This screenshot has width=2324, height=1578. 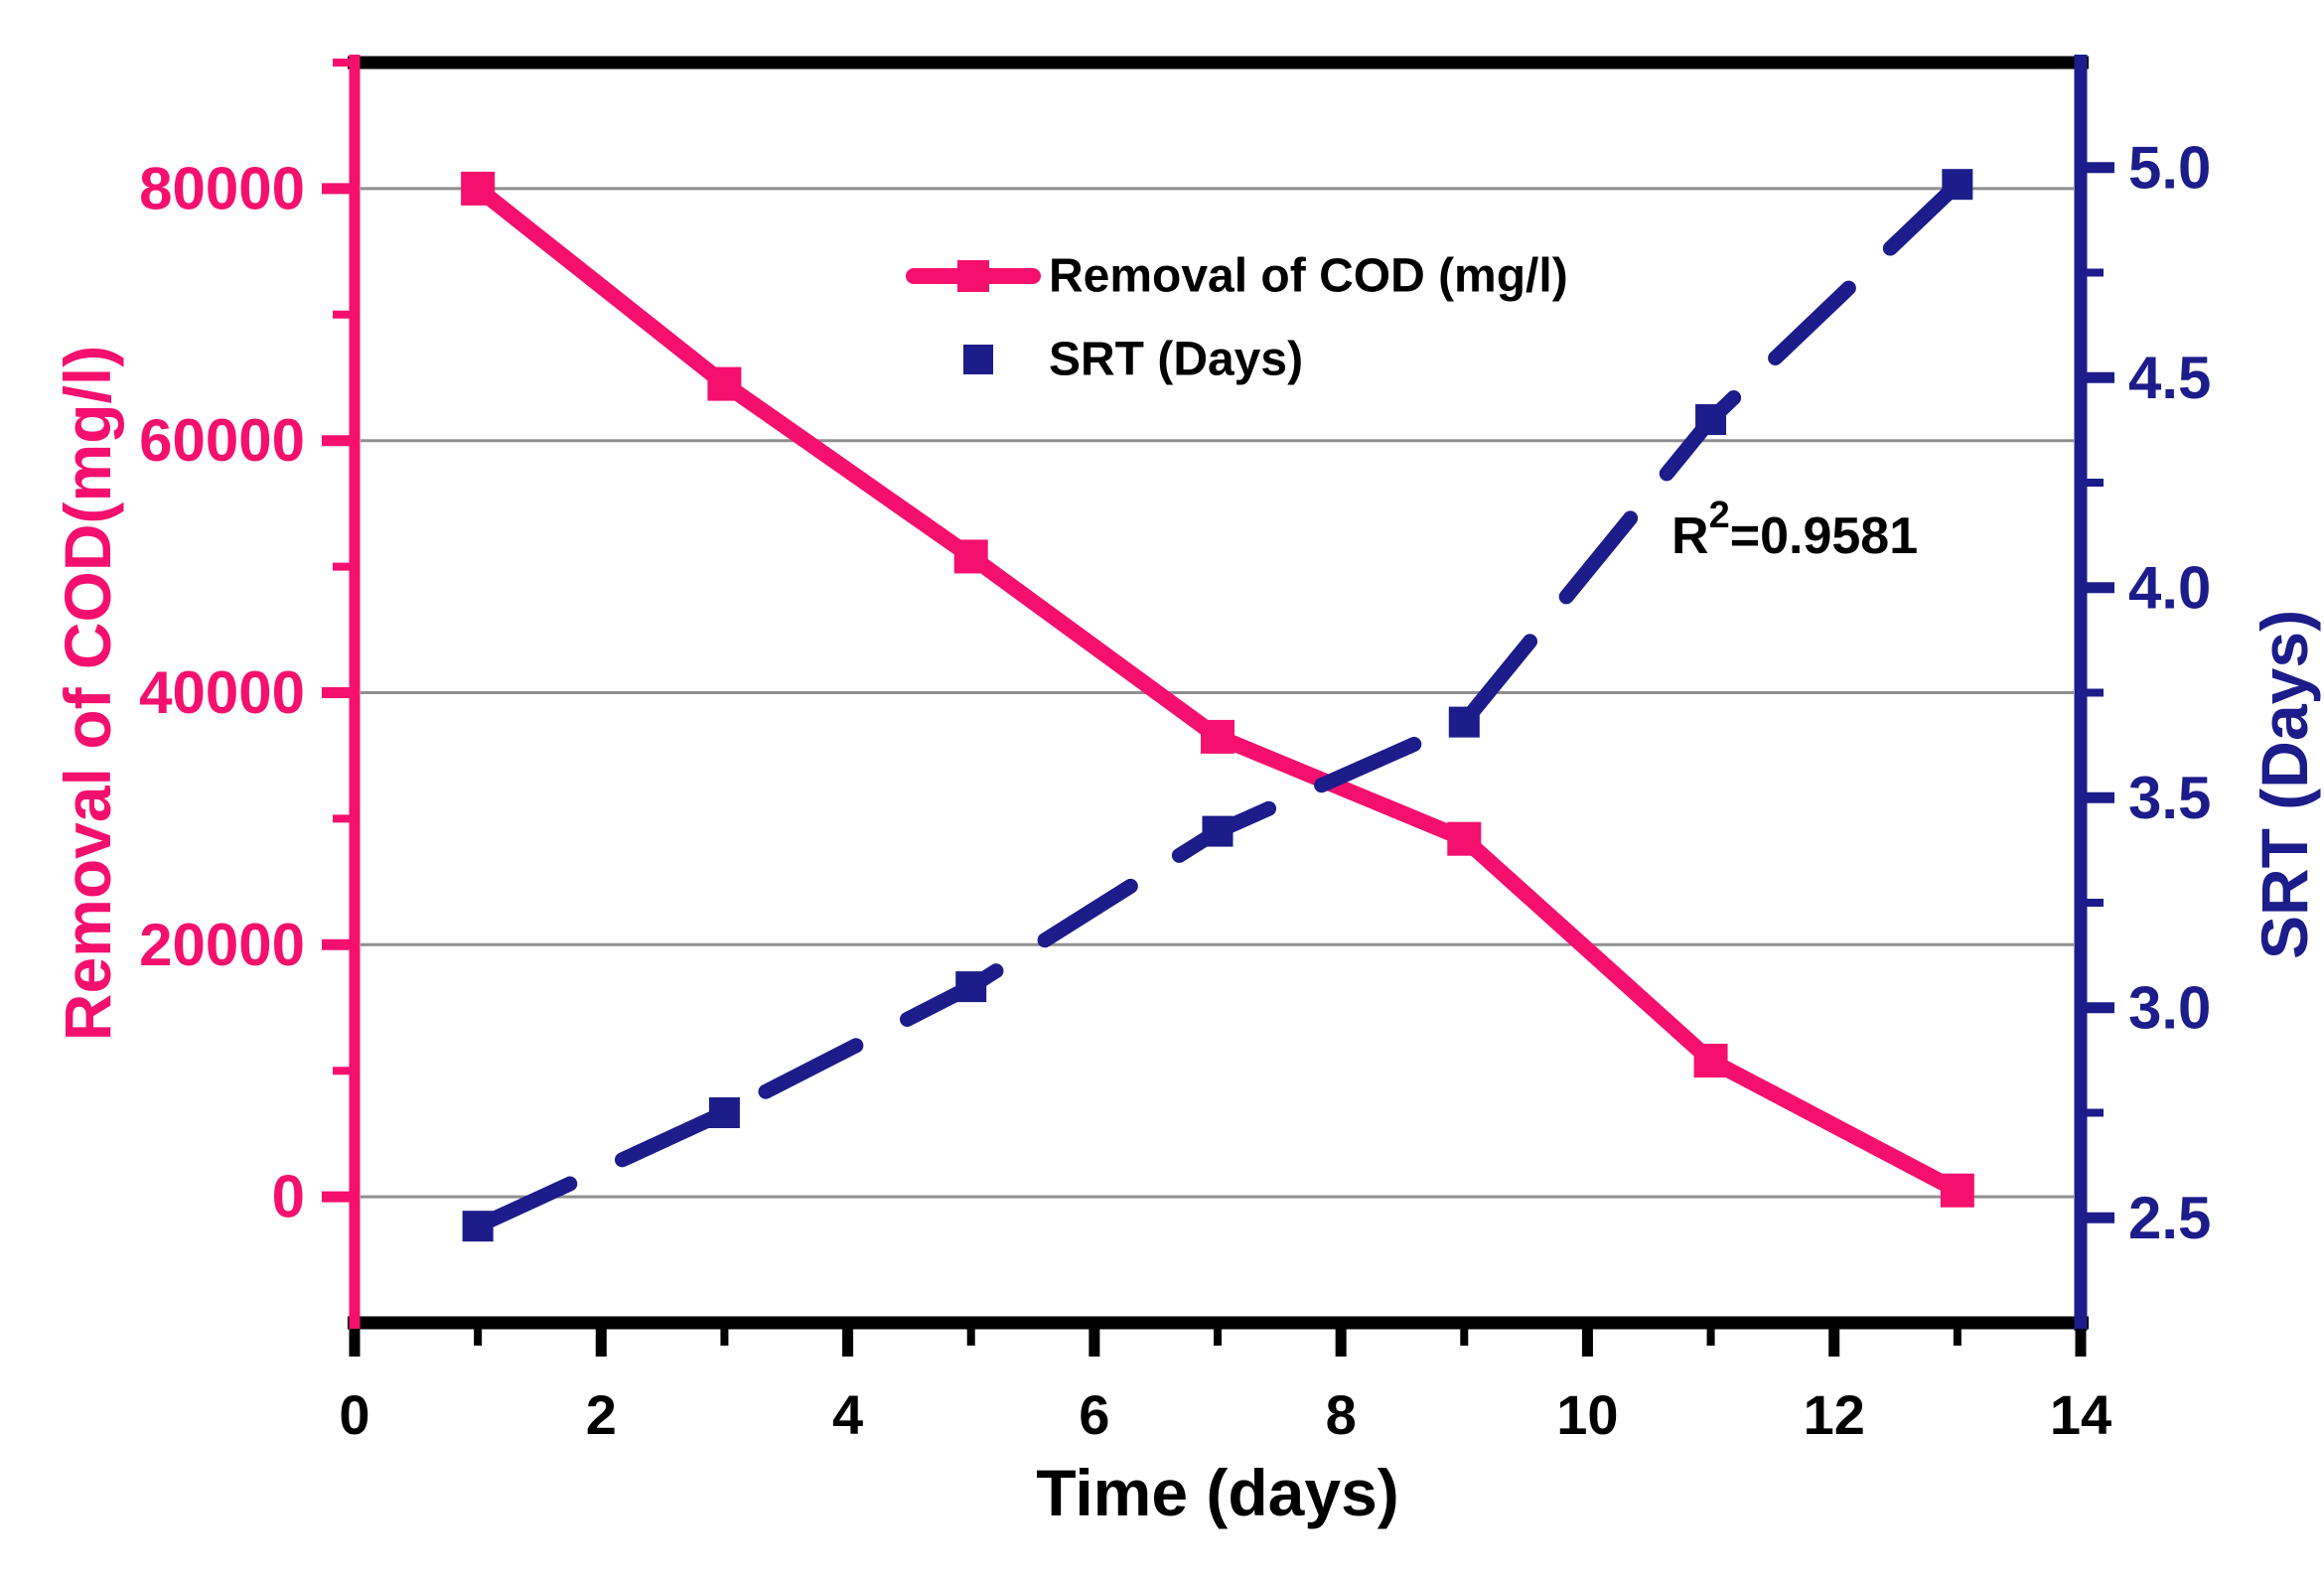 I want to click on left-axis-tick-label: 60000, so click(x=222, y=441).